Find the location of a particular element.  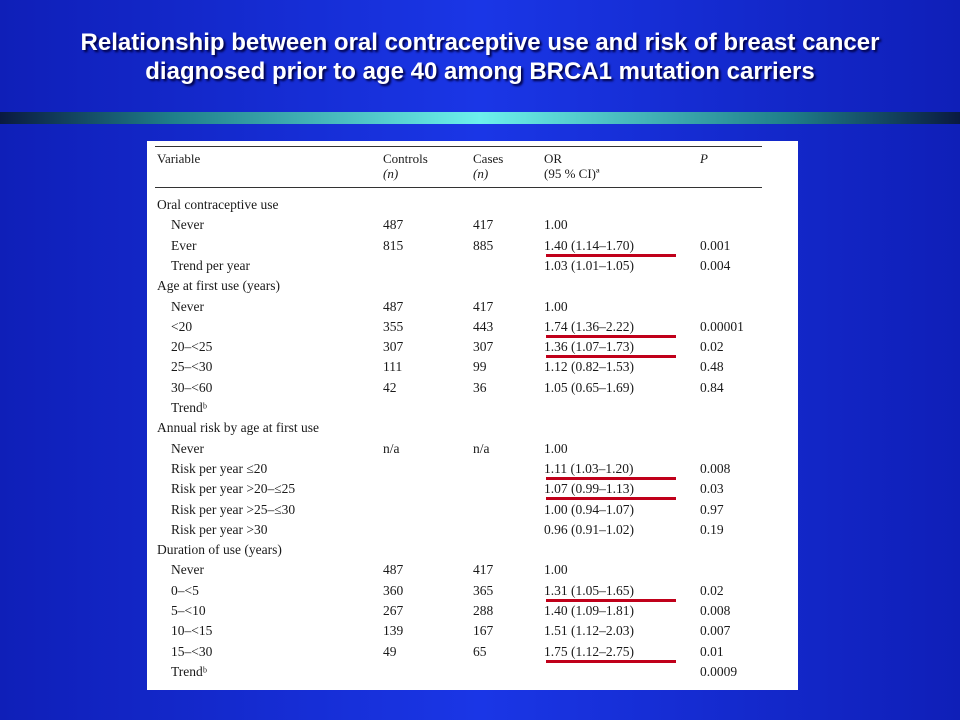

header-or: OR is located at coordinates (553, 158).